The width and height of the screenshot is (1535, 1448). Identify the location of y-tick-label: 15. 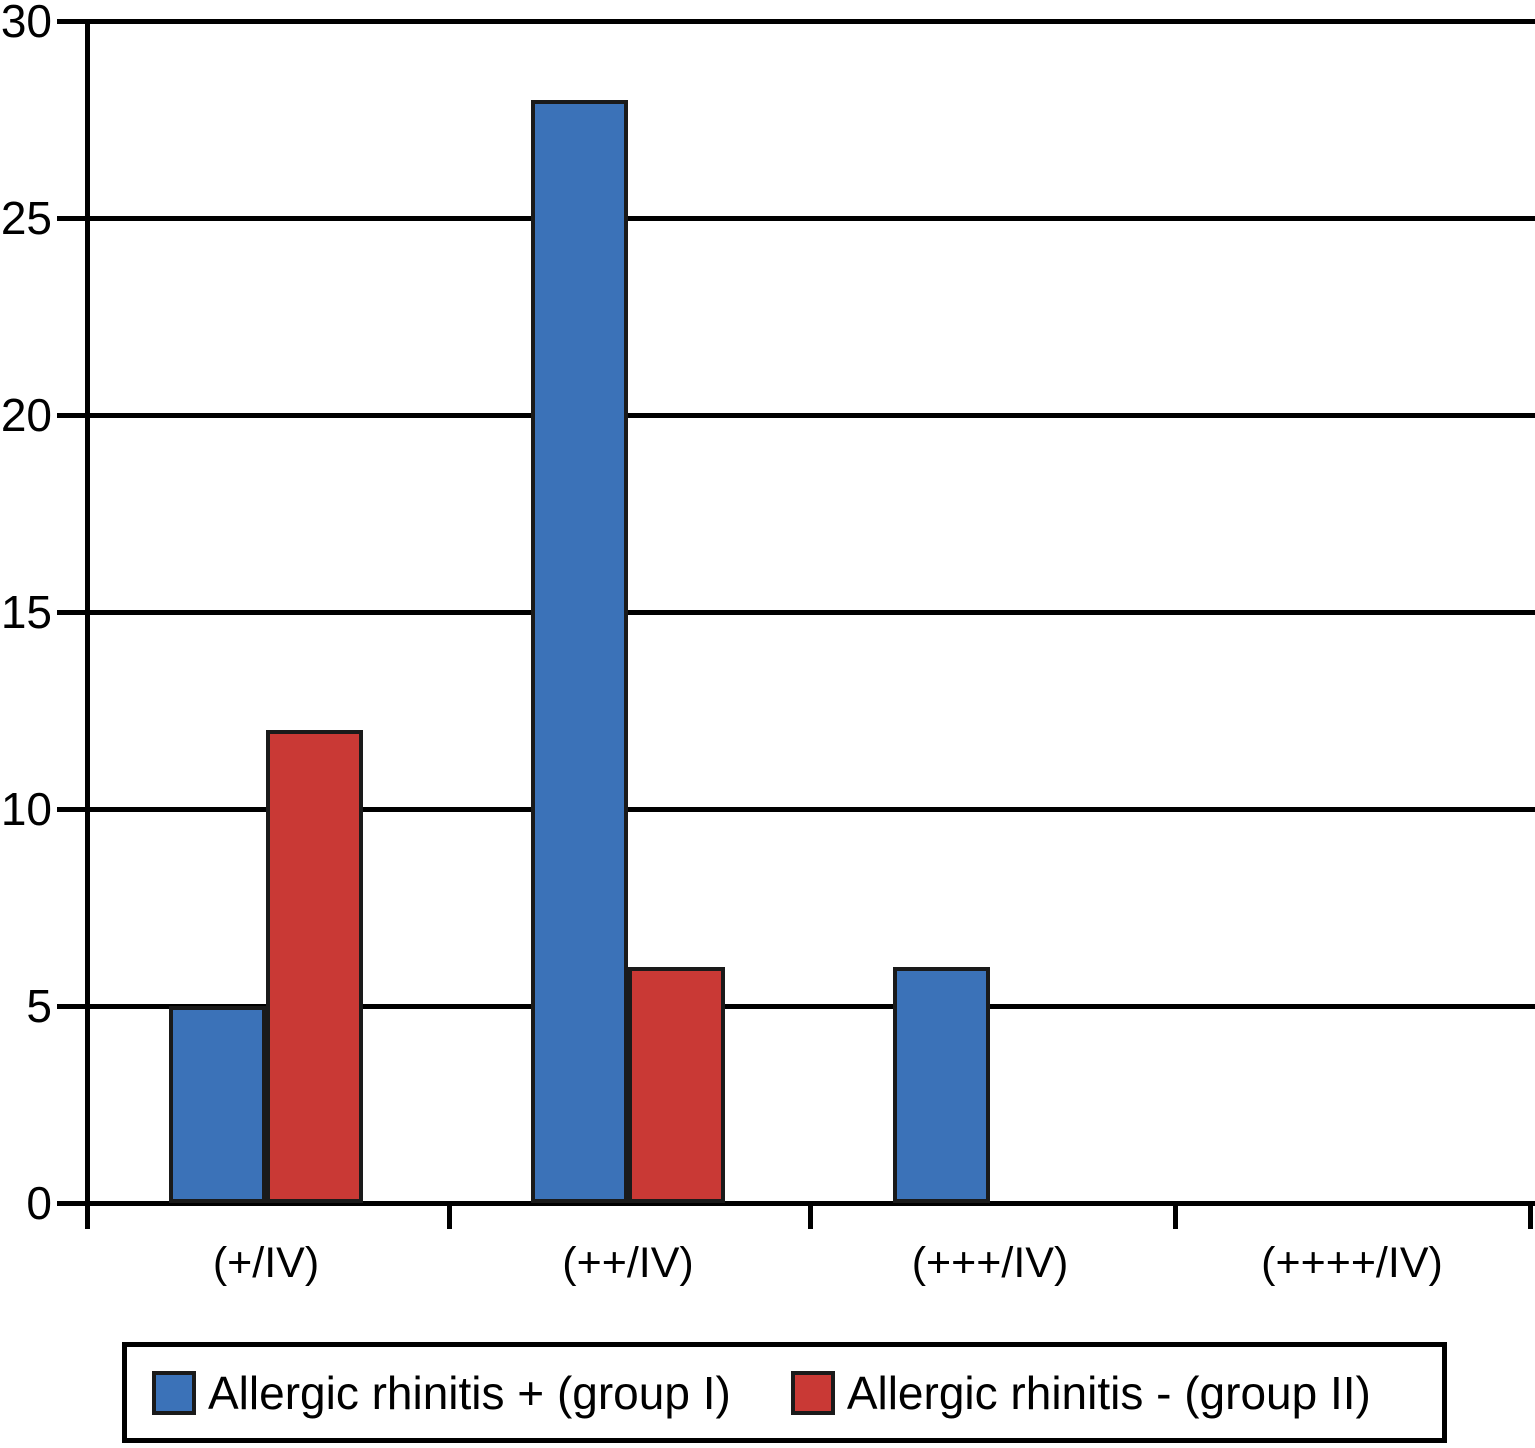
(26, 612).